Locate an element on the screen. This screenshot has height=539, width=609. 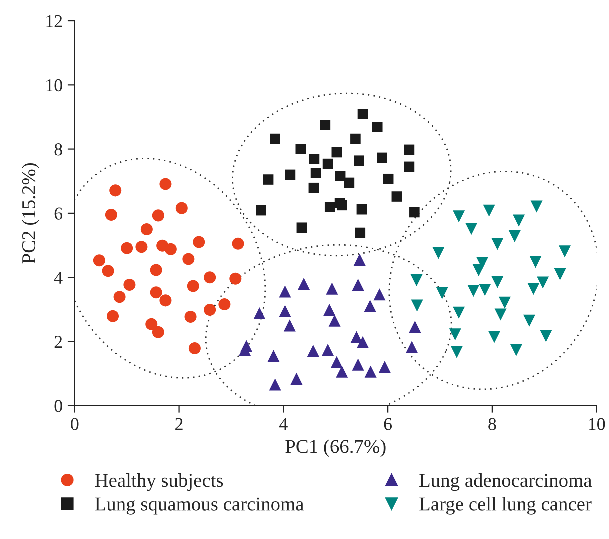
x-tick-label: 0 is located at coordinates (75, 424).